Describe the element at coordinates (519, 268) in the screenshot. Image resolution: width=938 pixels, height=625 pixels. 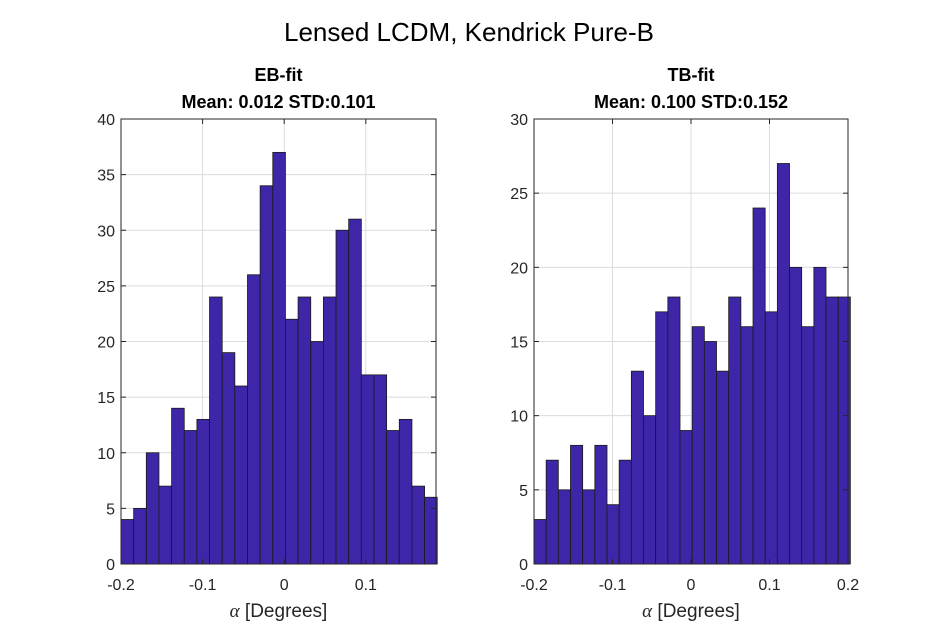
I see `tb-ytick-label-4: 20` at that location.